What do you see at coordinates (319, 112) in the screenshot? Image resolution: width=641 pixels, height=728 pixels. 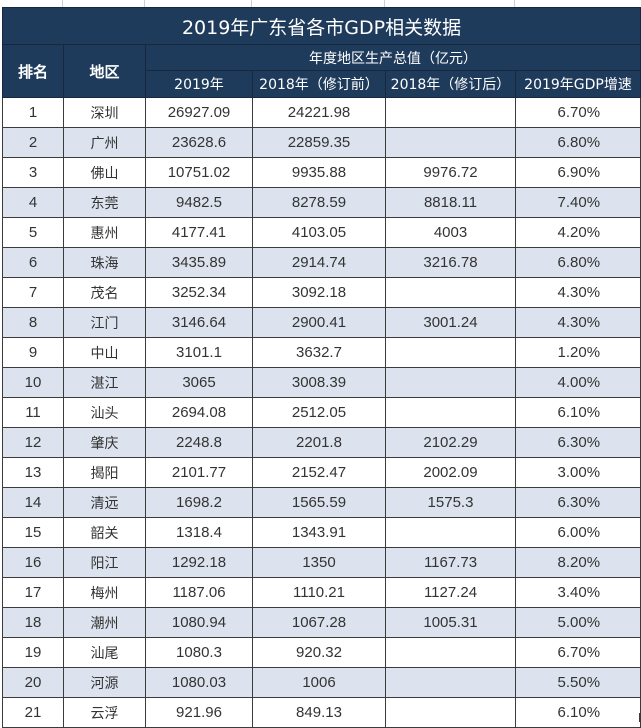 I see `gdp-2018-before-cell: 24221.98` at bounding box center [319, 112].